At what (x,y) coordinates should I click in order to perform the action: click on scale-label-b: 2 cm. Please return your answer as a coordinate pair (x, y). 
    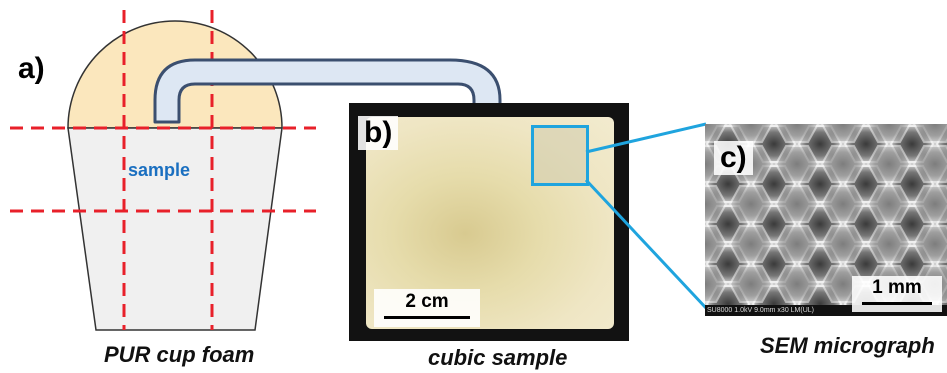
    Looking at the image, I should click on (427, 301).